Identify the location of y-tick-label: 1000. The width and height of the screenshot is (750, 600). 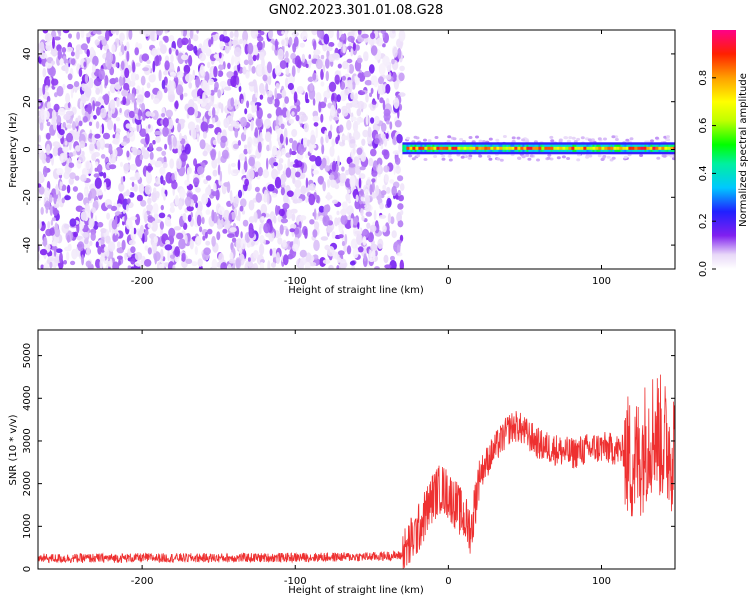
(27, 526).